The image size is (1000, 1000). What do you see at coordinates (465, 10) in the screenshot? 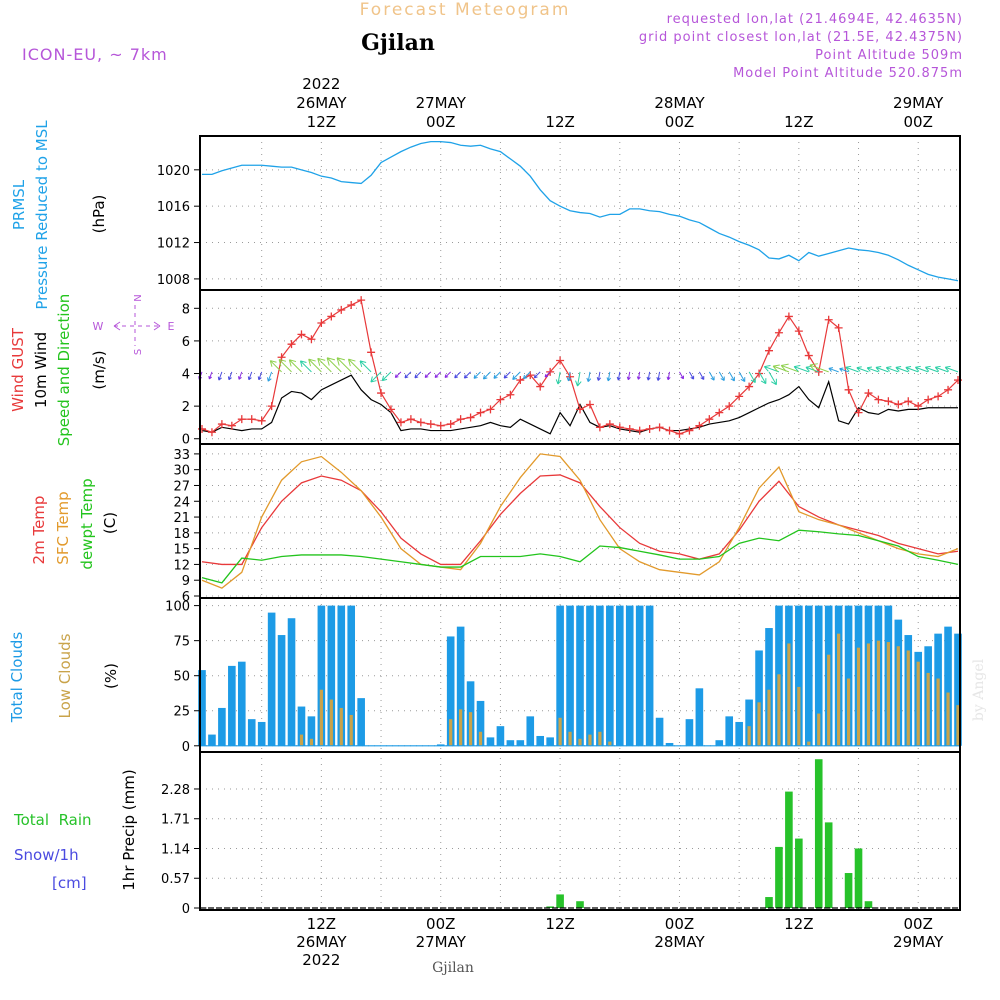
I see `product-title: Forecast Meteogram` at bounding box center [465, 10].